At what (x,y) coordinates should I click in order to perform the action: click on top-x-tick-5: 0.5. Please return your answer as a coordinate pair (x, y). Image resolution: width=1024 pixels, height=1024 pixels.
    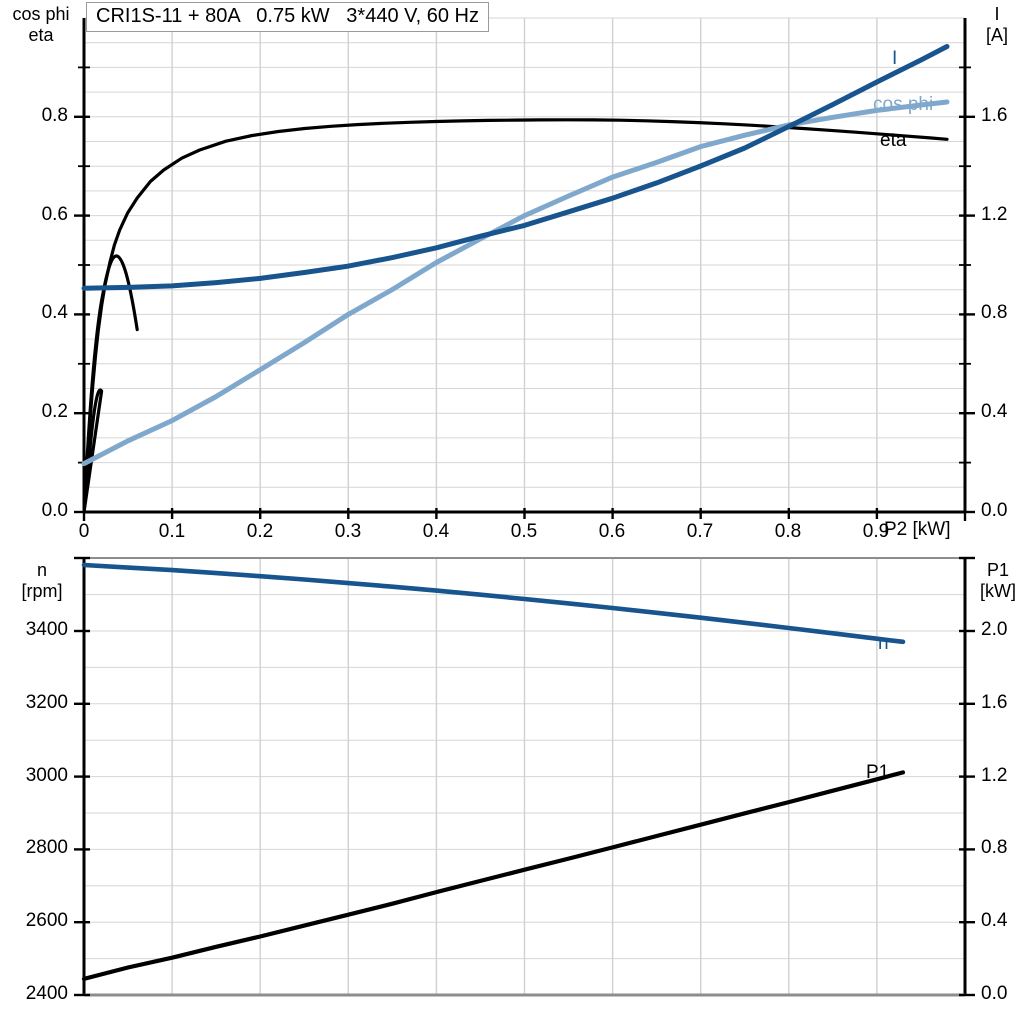
    Looking at the image, I should click on (524, 531).